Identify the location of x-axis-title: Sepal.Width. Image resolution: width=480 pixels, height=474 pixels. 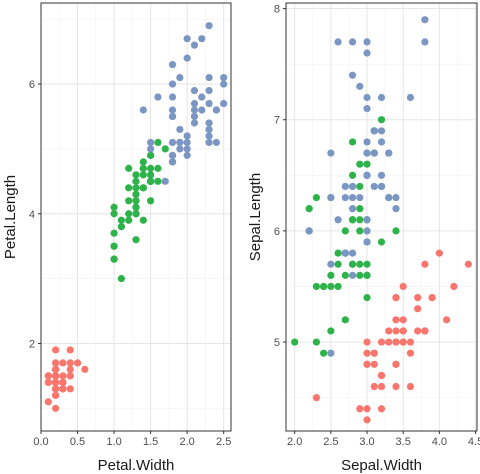
(381, 465).